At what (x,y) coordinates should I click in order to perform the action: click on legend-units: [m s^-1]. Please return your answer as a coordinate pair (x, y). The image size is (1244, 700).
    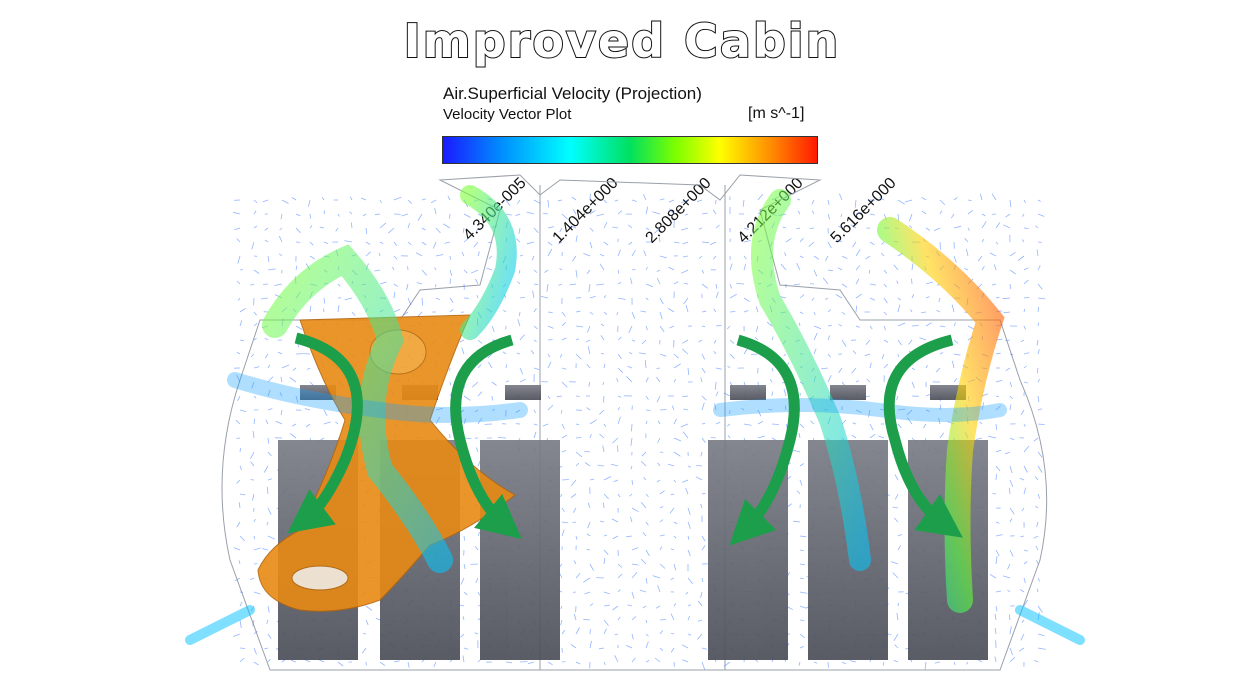
    Looking at the image, I should click on (776, 113).